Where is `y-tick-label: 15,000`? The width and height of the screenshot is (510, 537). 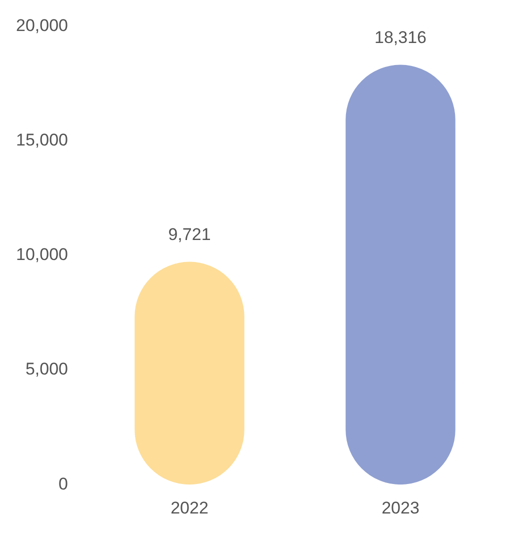
y-tick-label: 15,000 is located at coordinates (42, 140).